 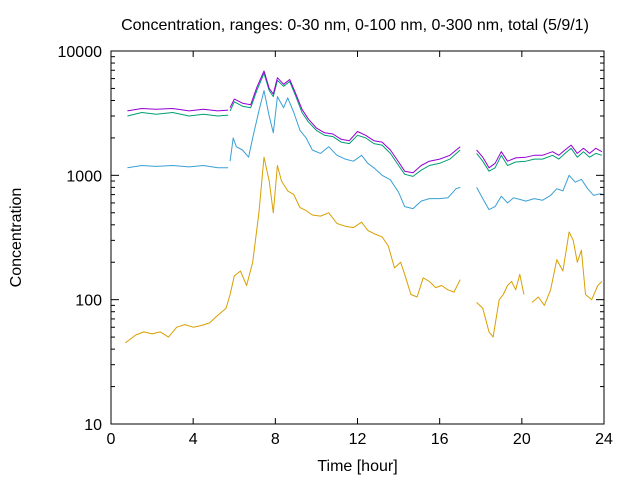 I want to click on x-tick-label: 12, so click(x=358, y=439).